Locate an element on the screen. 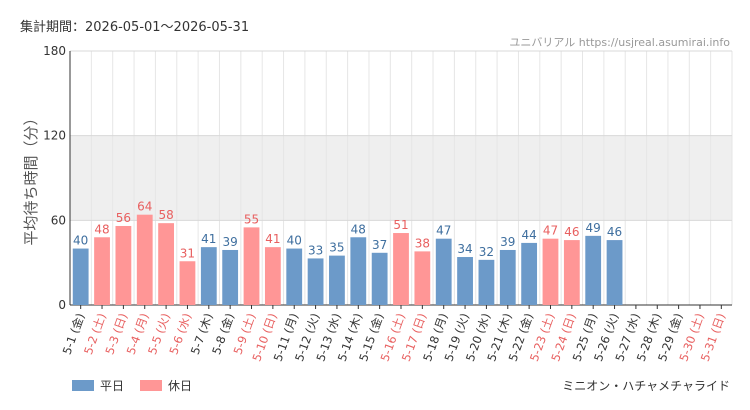 This screenshot has width=750, height=410. bar-value-label: 31 is located at coordinates (187, 253).